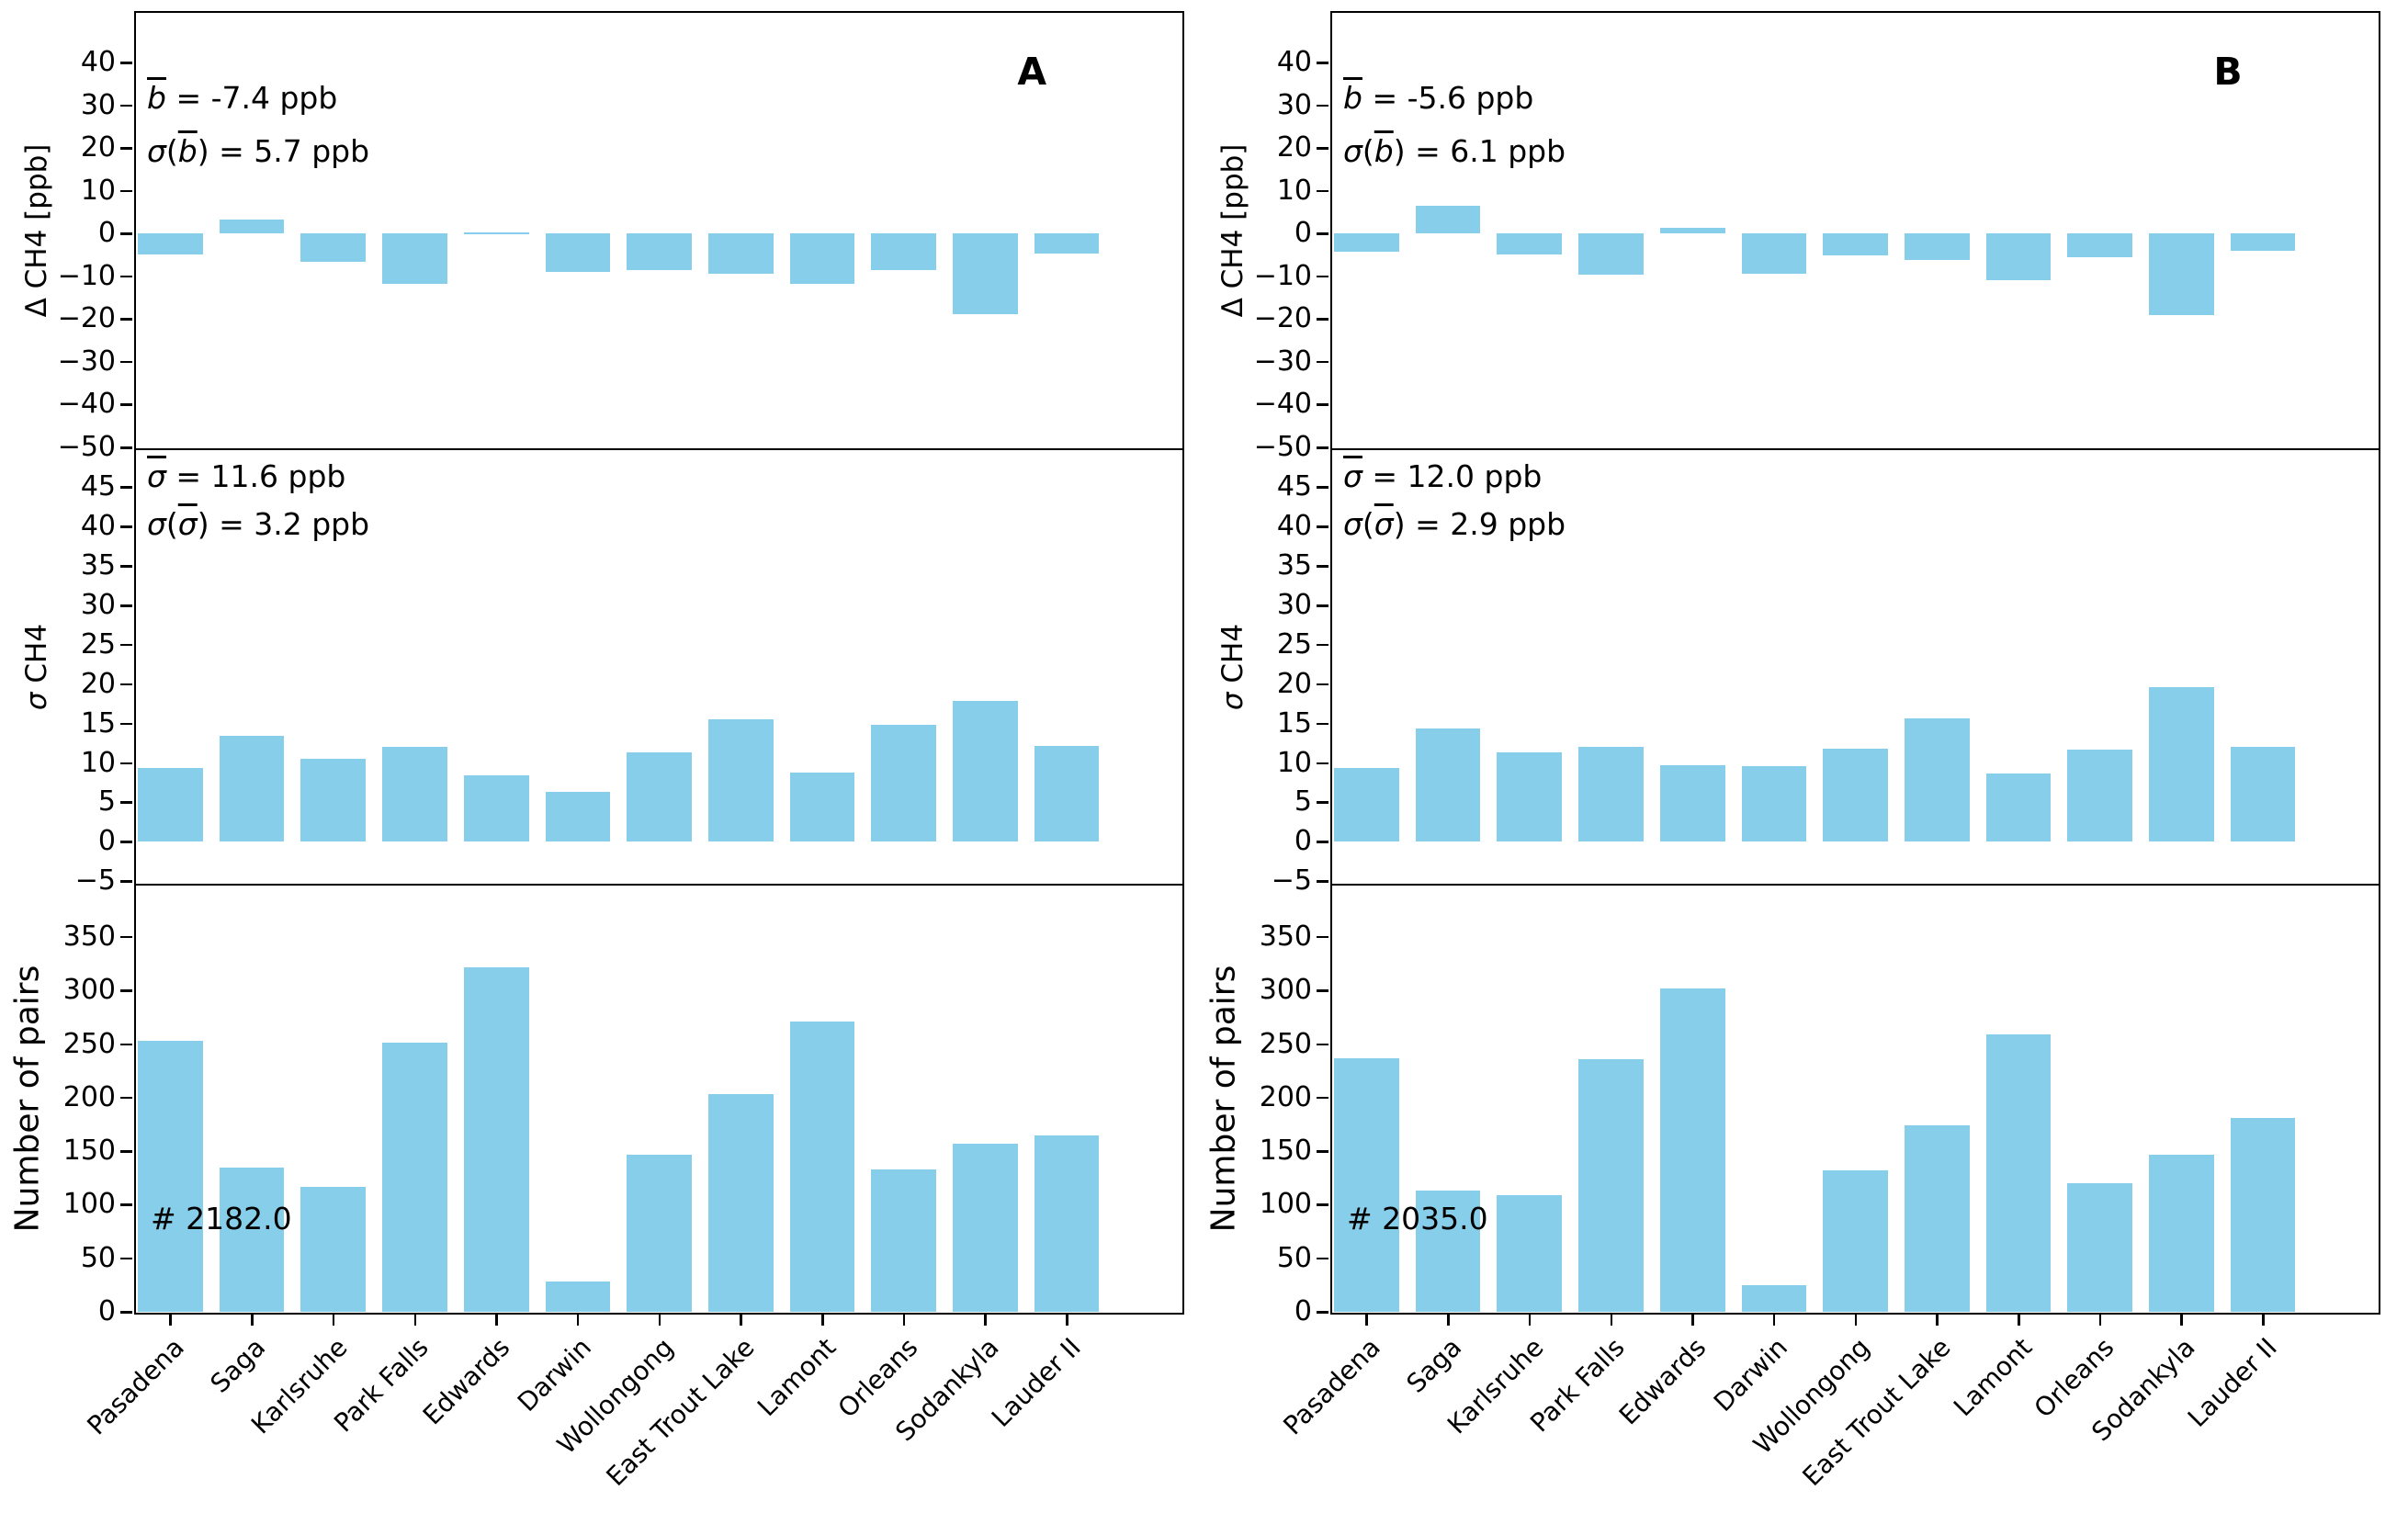 This screenshot has height=1513, width=2408. What do you see at coordinates (28, 1099) in the screenshot?
I see `text-fragment: Number of pairs` at bounding box center [28, 1099].